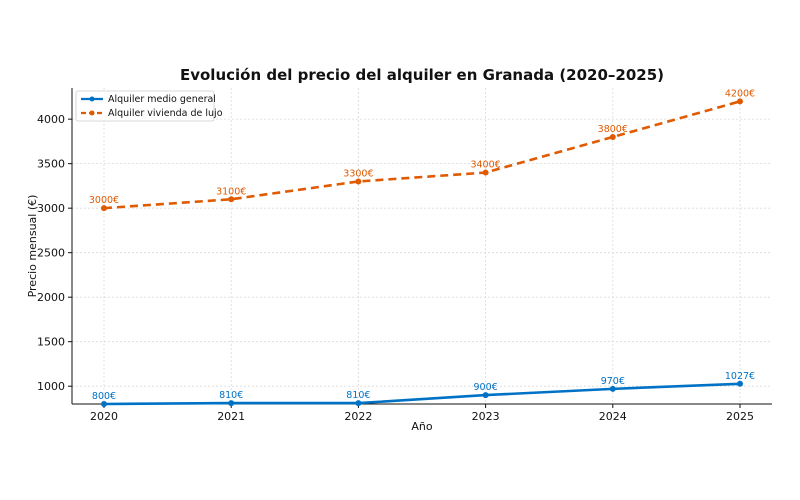  I want to click on data-label: 3300€, so click(358, 173).